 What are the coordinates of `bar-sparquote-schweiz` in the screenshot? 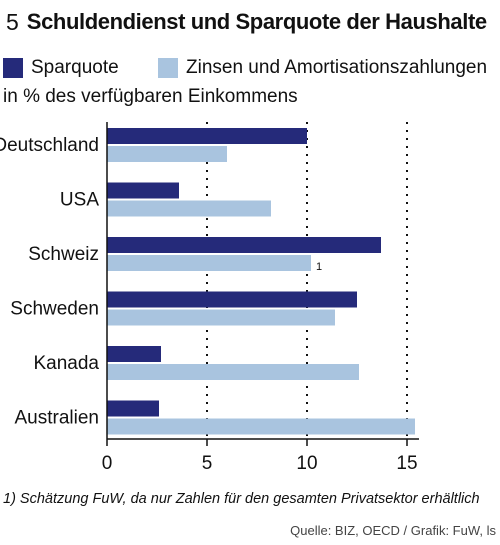 It's located at (244, 245).